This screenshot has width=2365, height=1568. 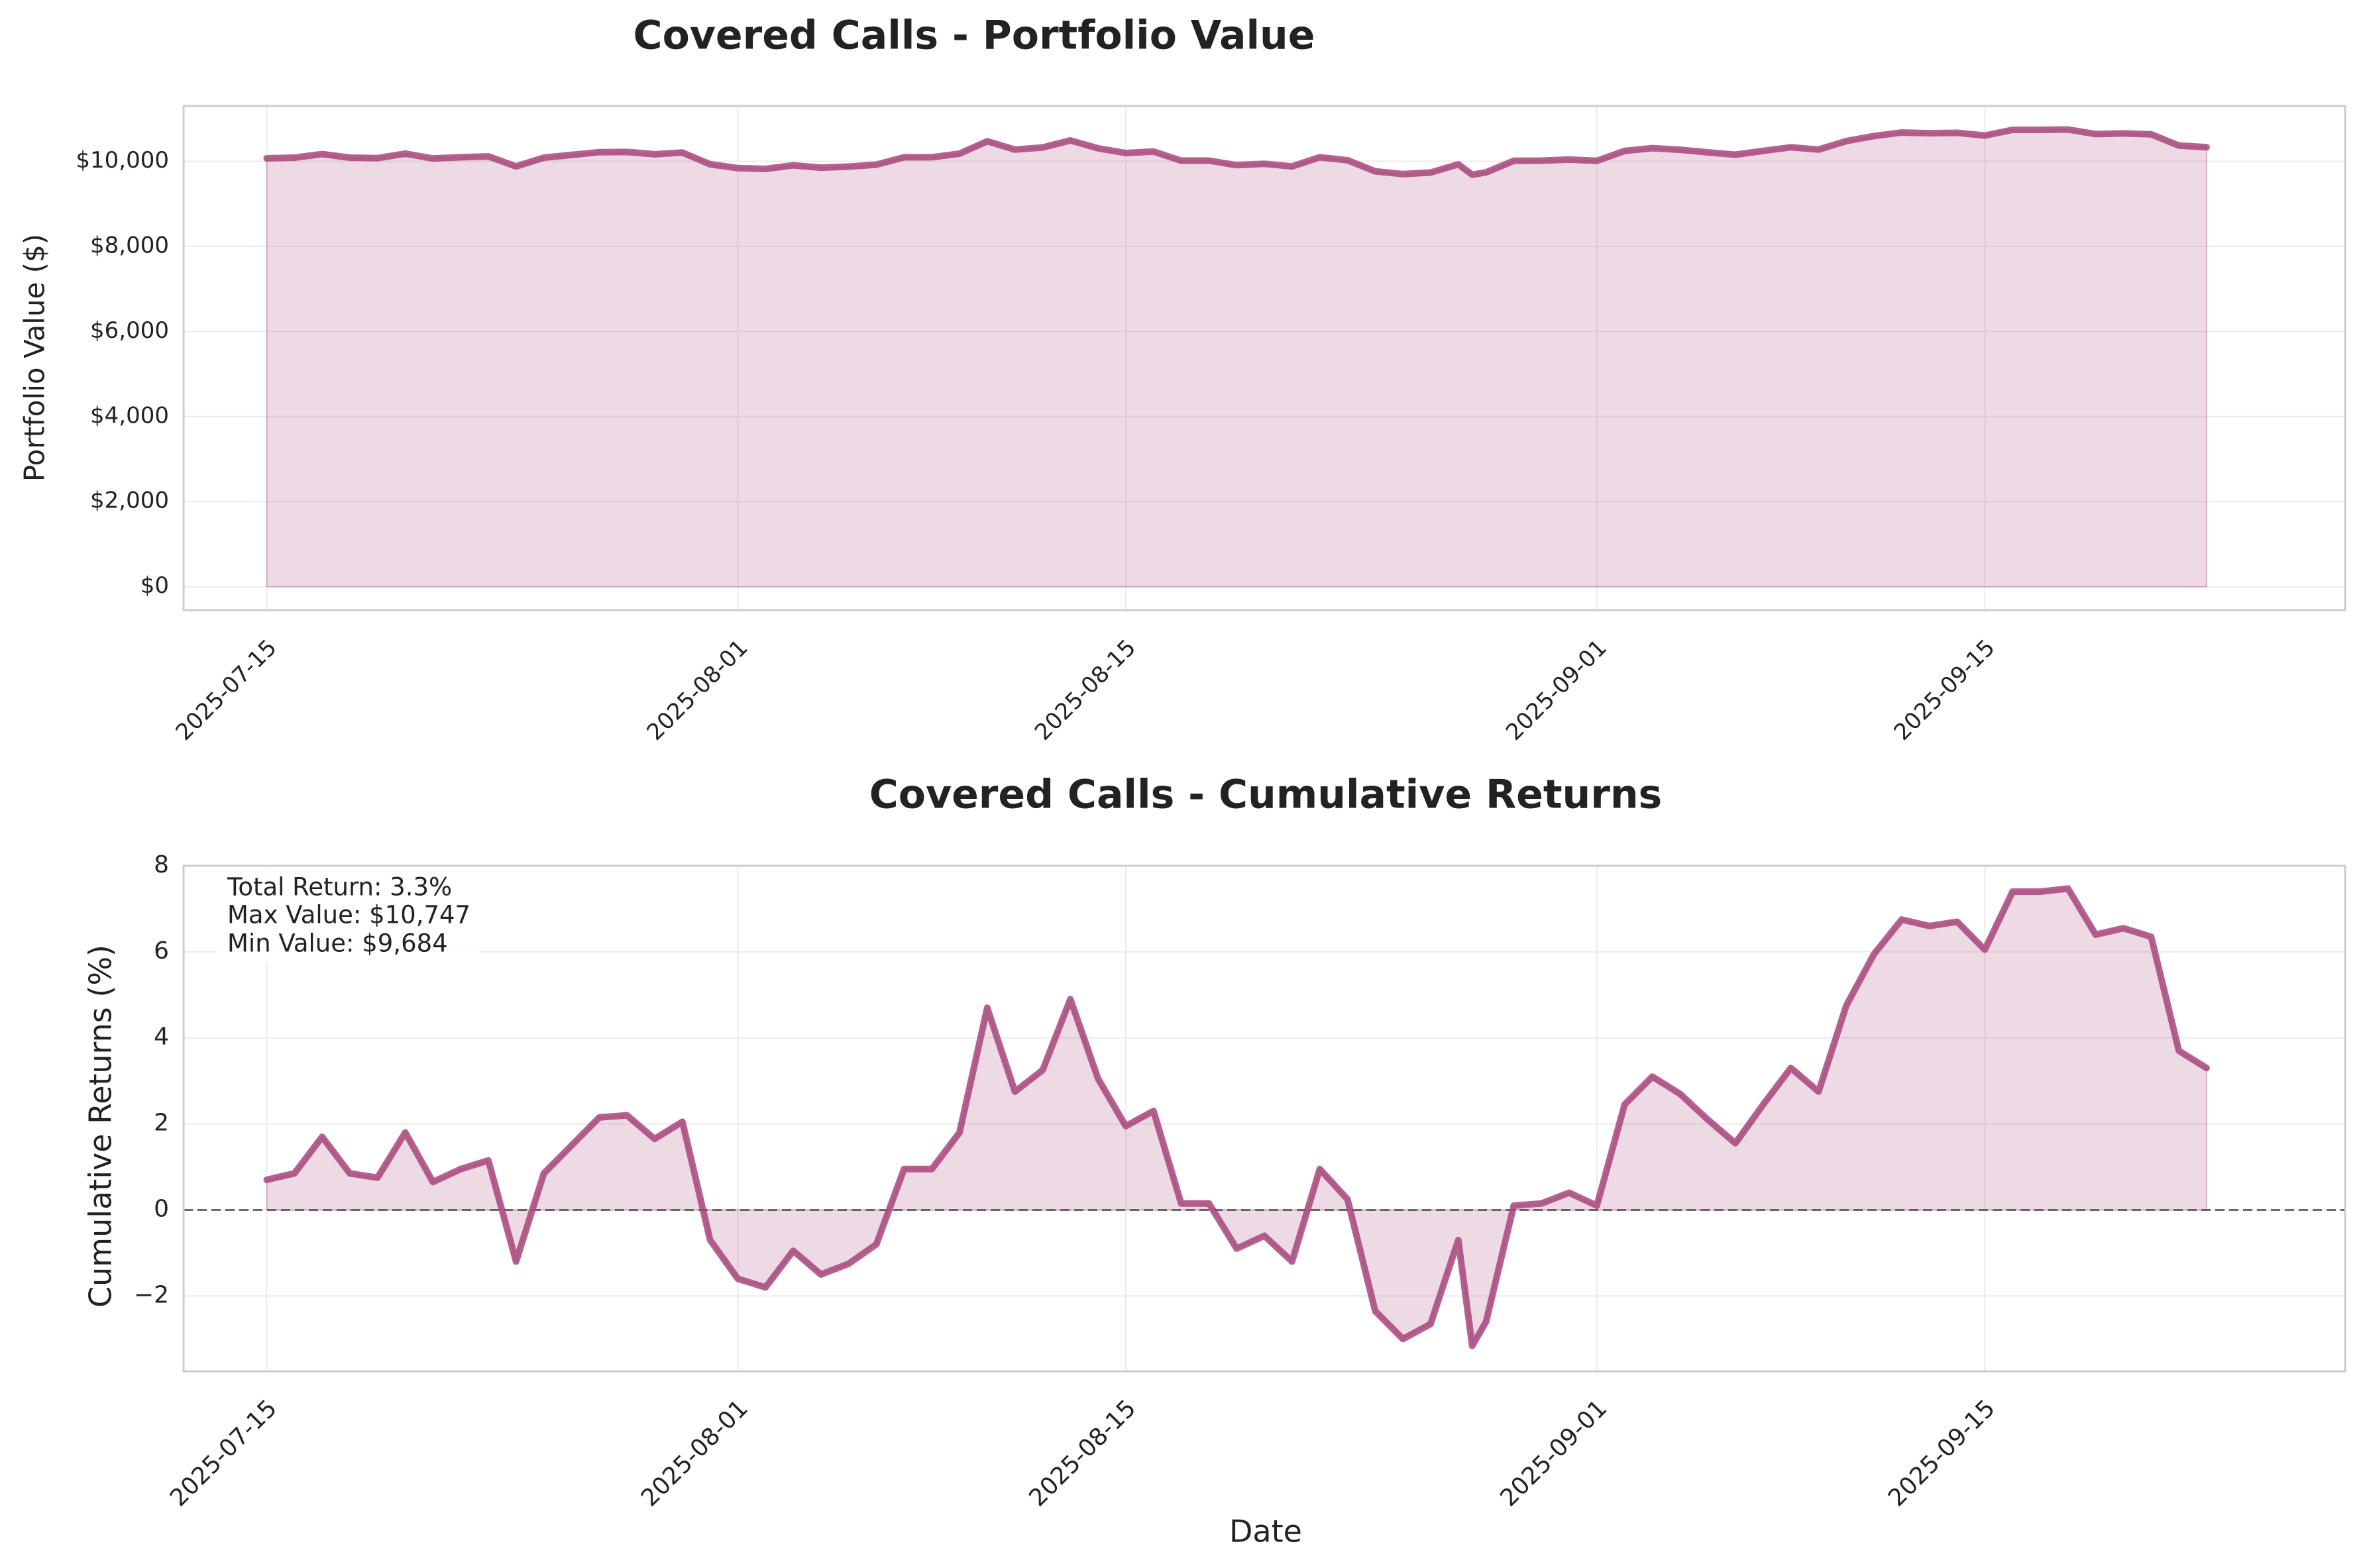 What do you see at coordinates (122, 160) in the screenshot?
I see `y-tick-label: $10,000` at bounding box center [122, 160].